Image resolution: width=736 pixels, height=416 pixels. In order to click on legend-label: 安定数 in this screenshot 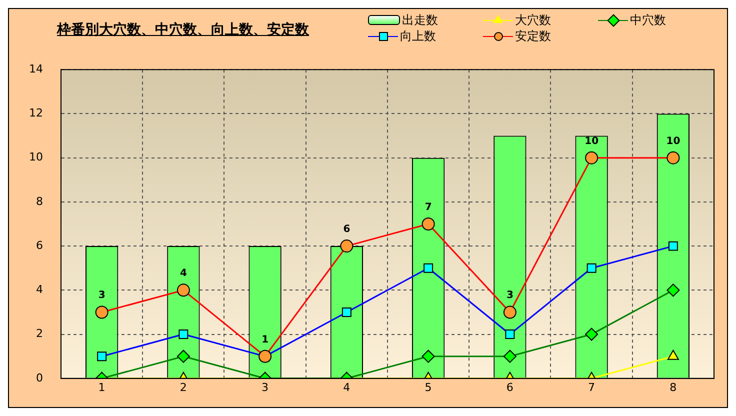, I will do `click(533, 36)`.